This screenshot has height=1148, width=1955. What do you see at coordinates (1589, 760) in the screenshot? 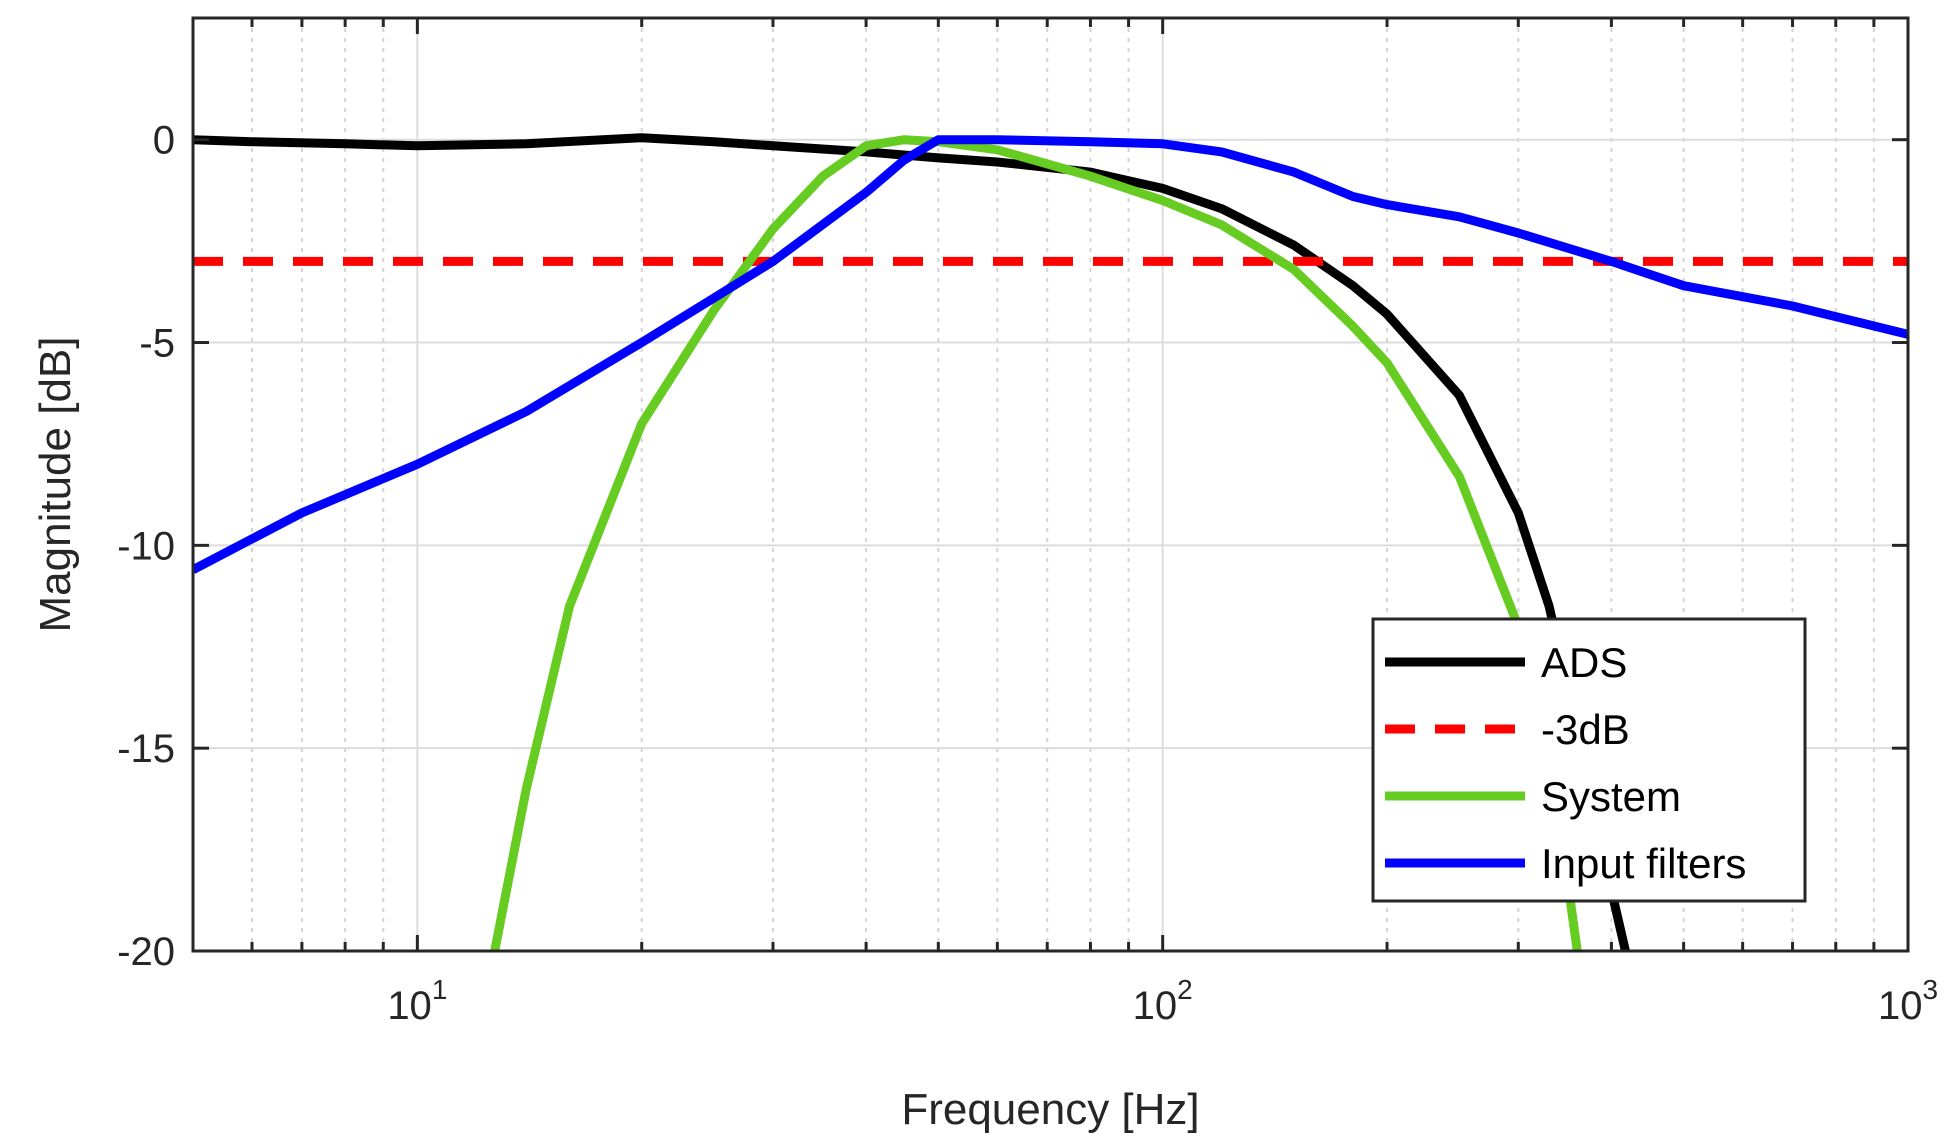
I see `legend: ADS -3dB System Input filters` at bounding box center [1589, 760].